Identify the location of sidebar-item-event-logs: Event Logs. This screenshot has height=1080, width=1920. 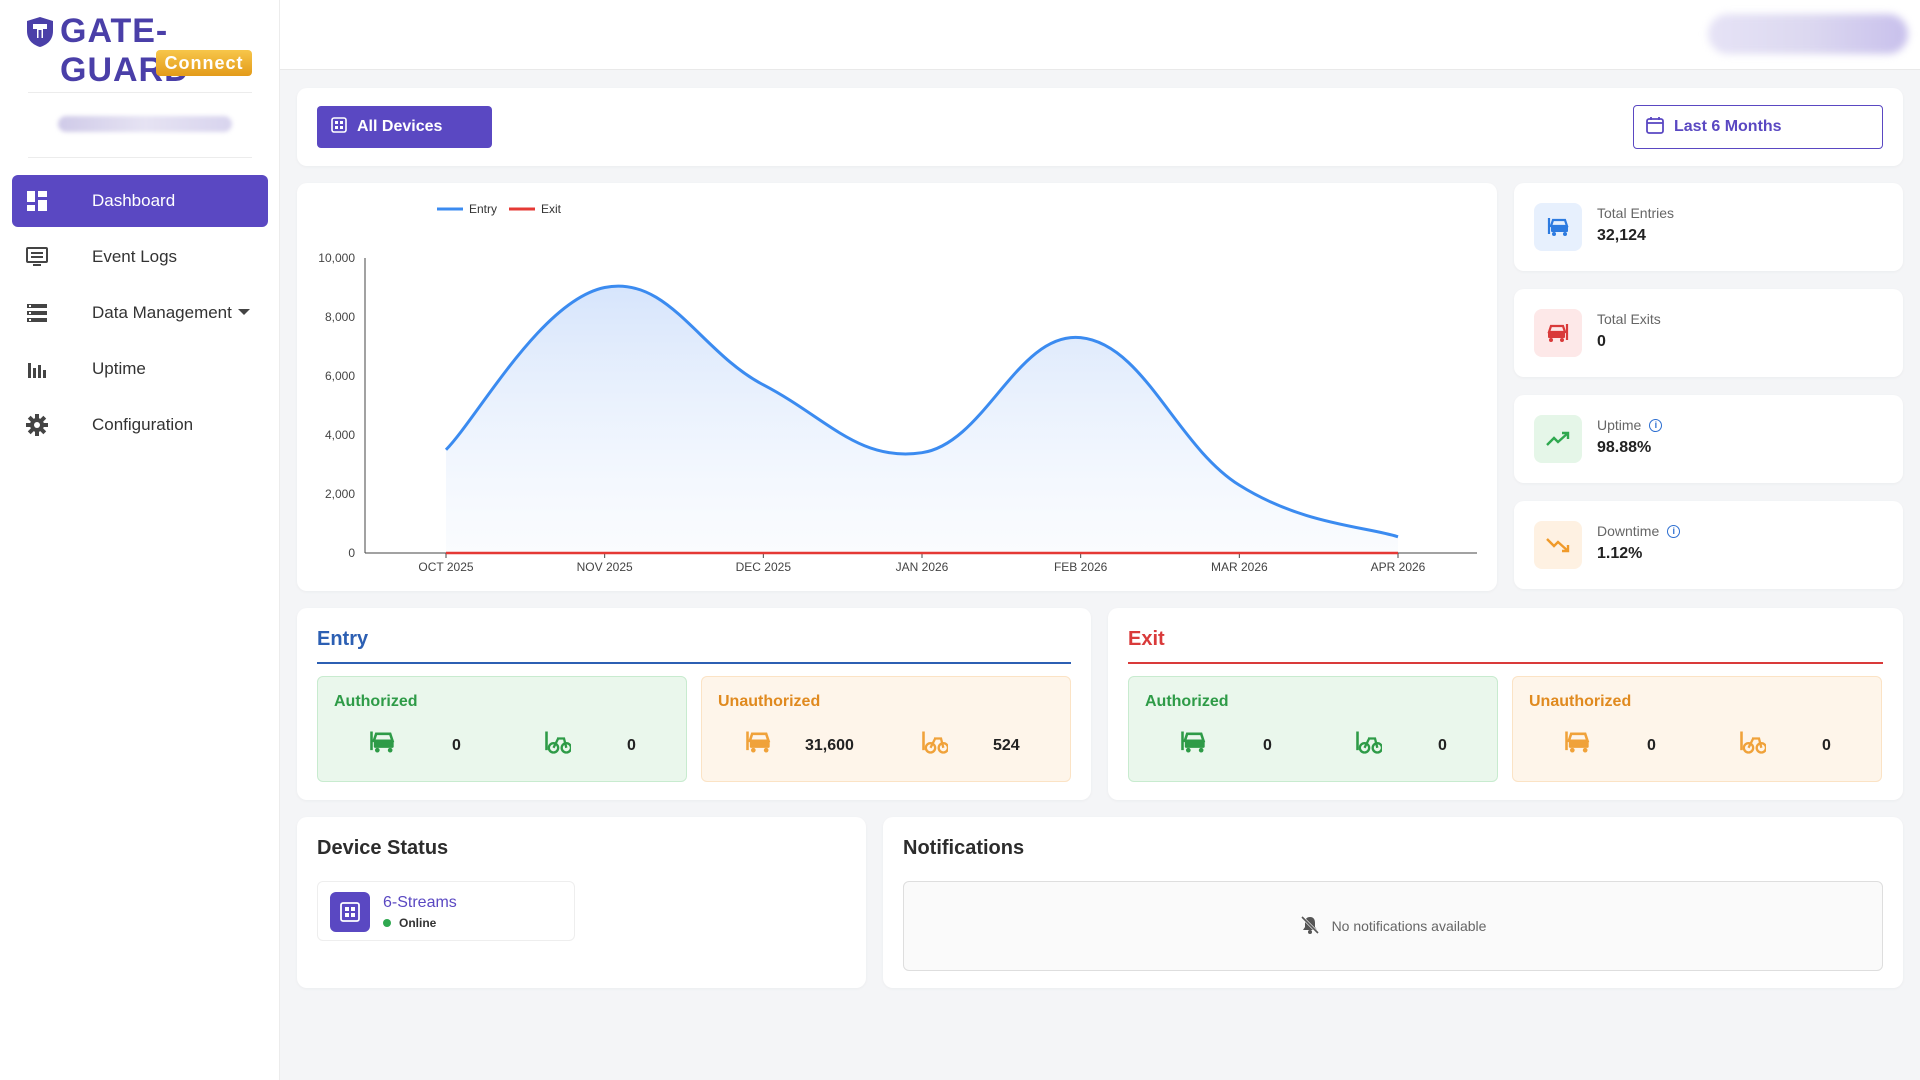
(140, 257).